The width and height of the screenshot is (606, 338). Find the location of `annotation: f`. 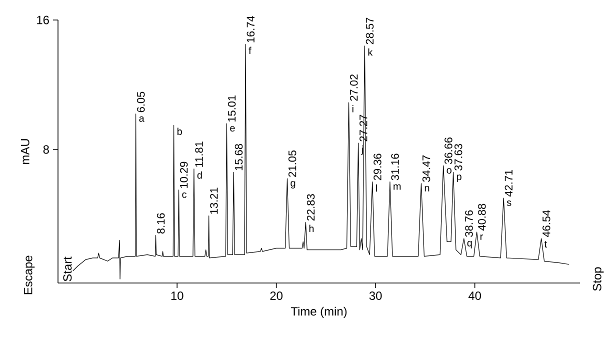

annotation: f is located at coordinates (250, 50).